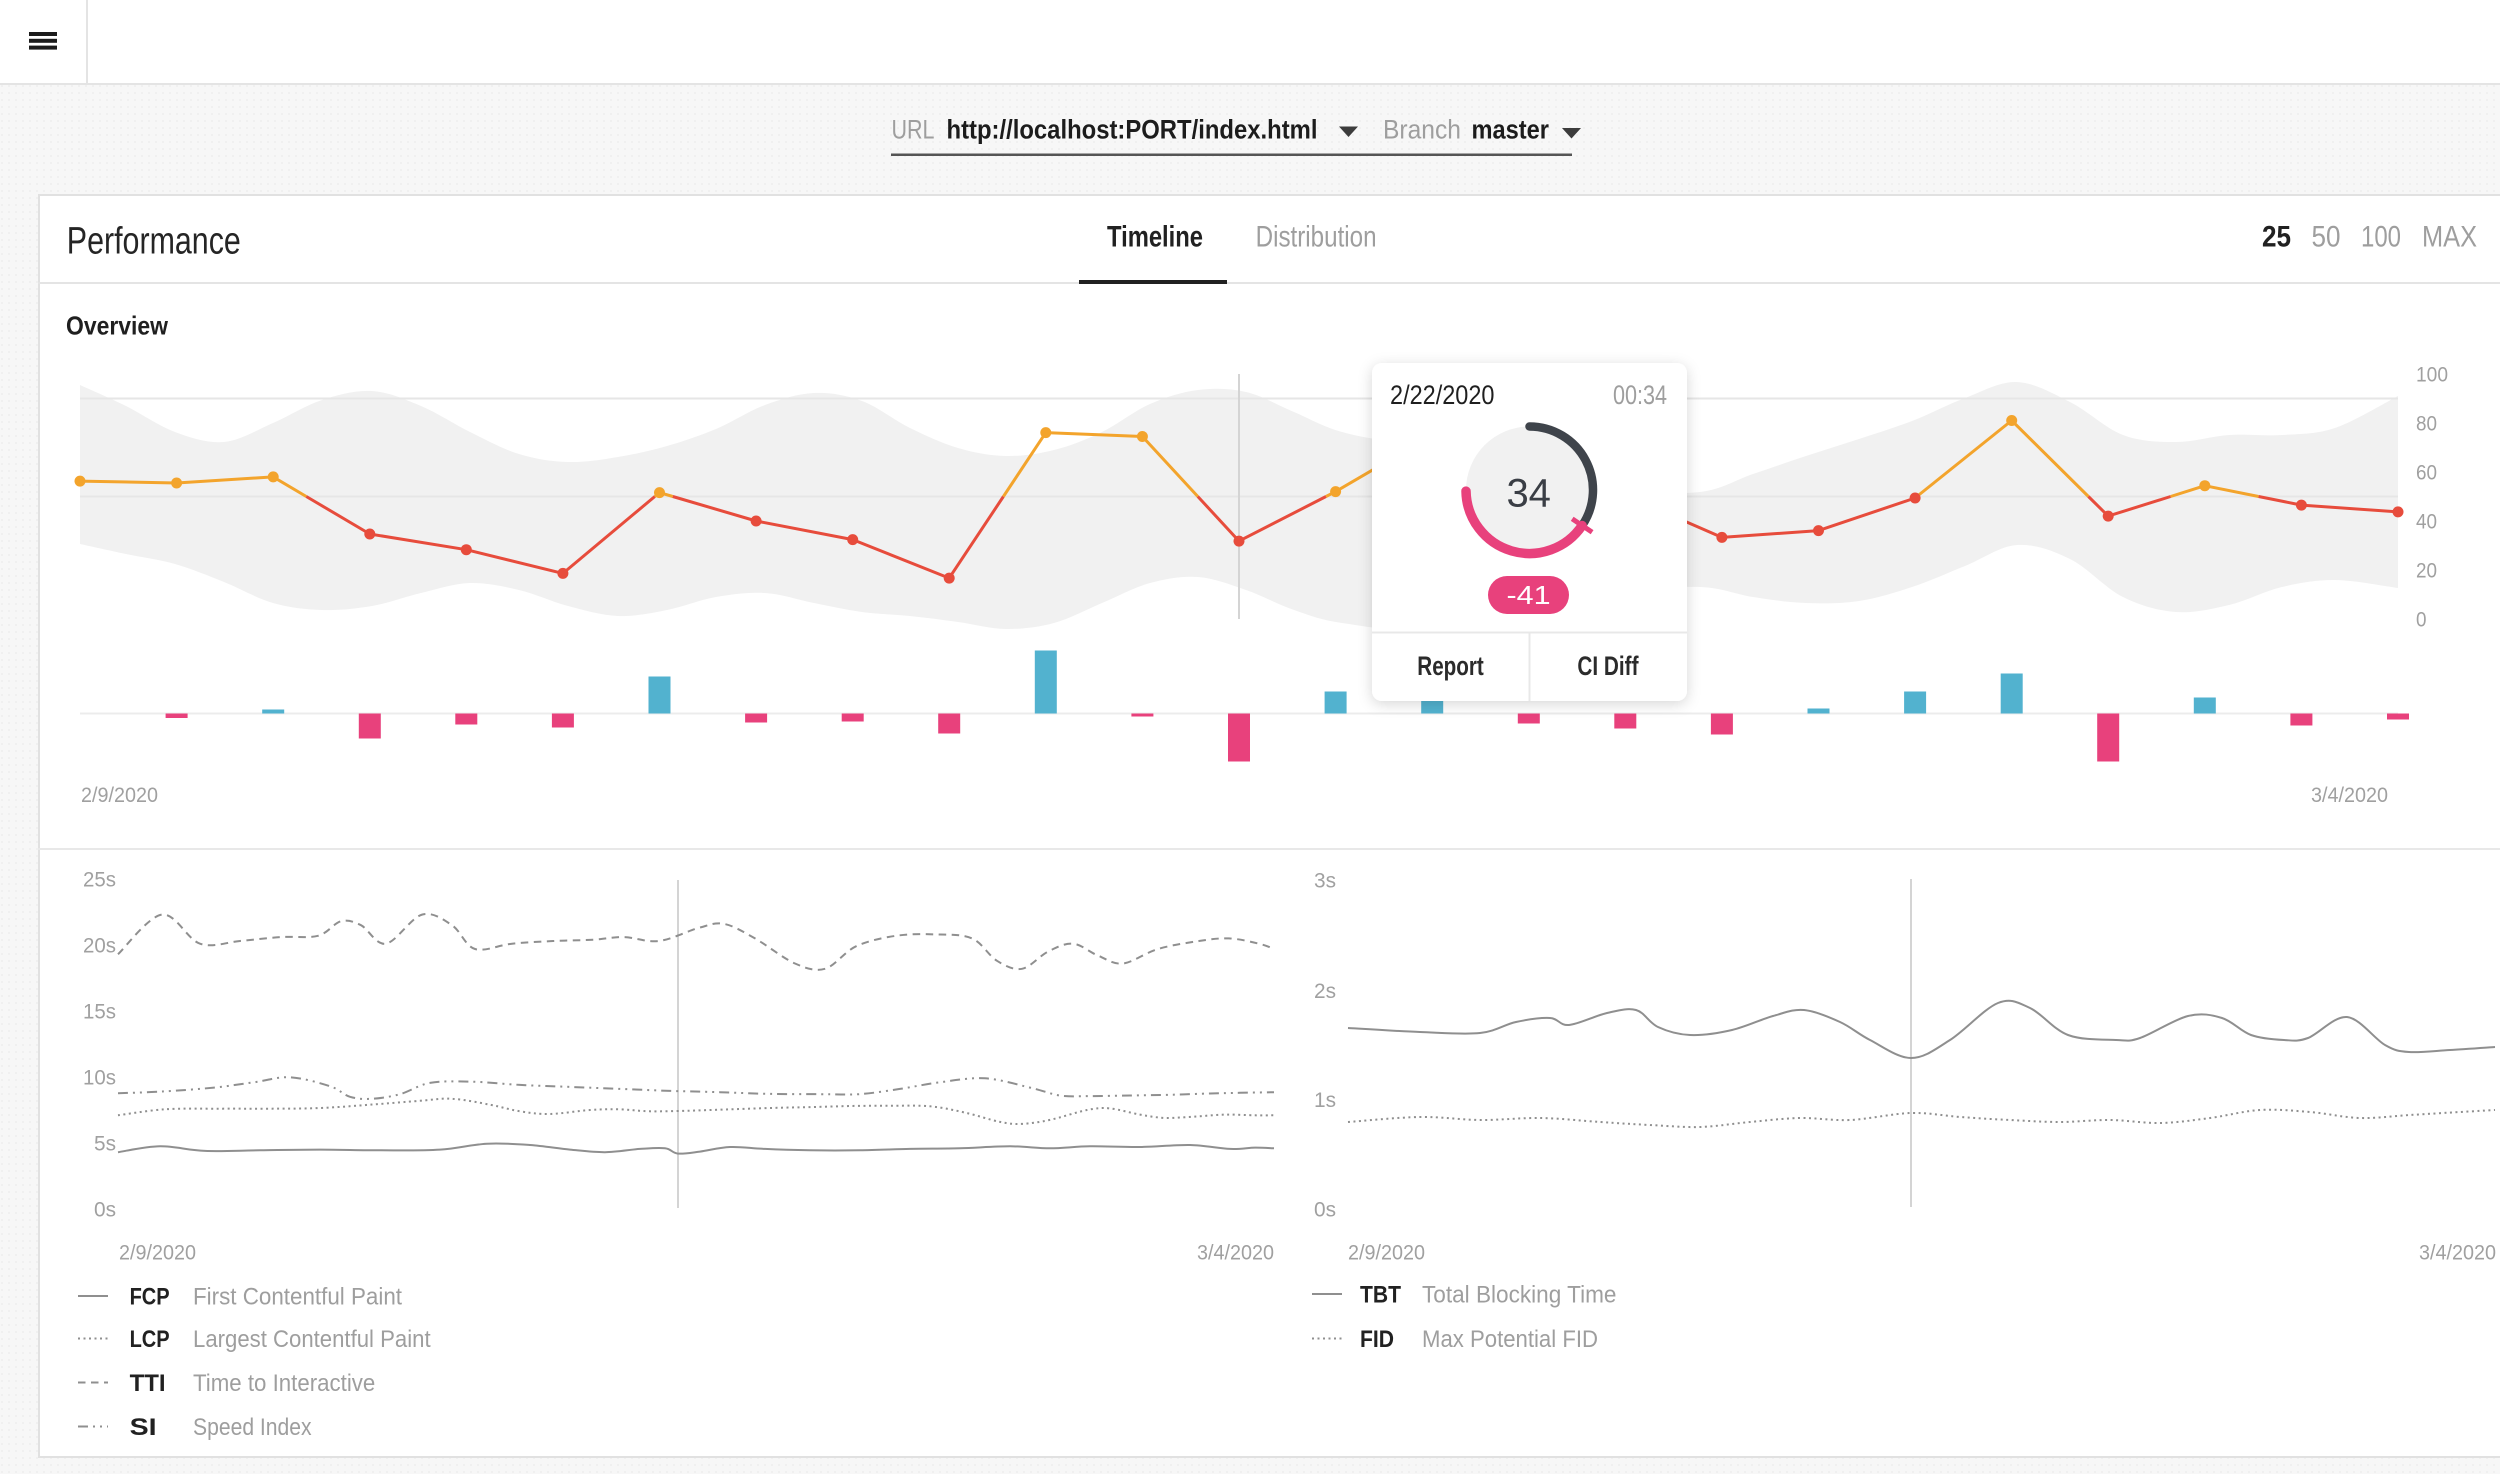 The image size is (2500, 1474). What do you see at coordinates (1511, 130) in the screenshot?
I see `svg-text: master` at bounding box center [1511, 130].